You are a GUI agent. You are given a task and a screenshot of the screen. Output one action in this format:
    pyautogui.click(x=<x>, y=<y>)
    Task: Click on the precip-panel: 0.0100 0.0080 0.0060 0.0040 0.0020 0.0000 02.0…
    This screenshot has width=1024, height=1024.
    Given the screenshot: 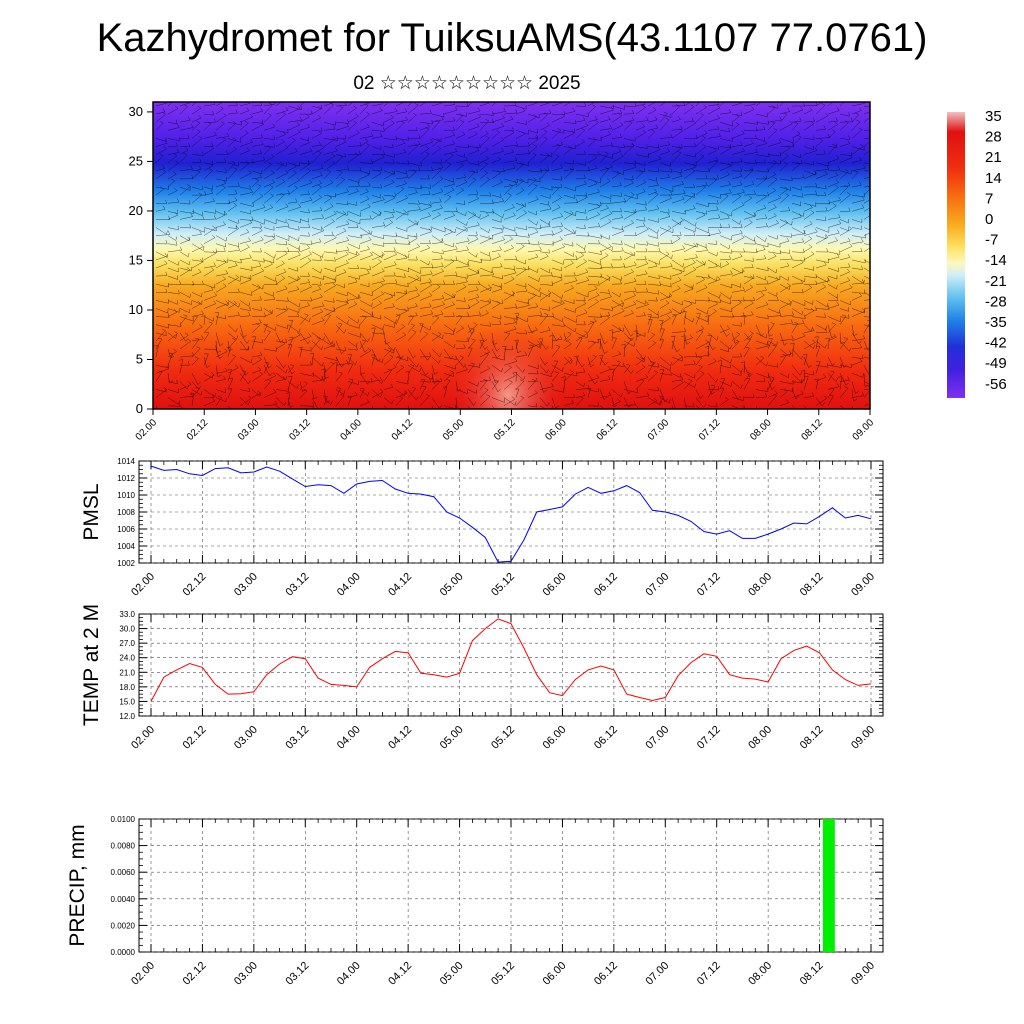 What is the action you would take?
    pyautogui.click(x=475, y=901)
    